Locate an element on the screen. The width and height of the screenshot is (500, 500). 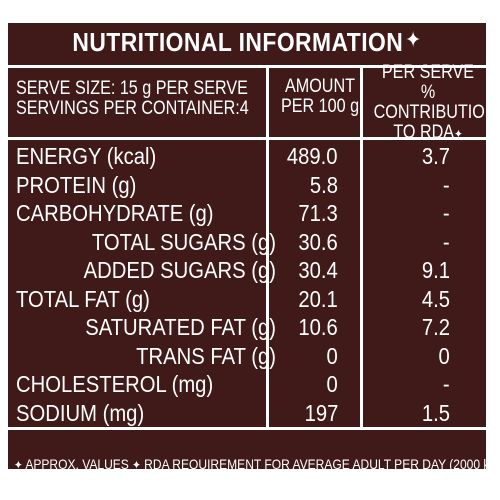
rda-value: 7.2 is located at coordinates (435, 327).